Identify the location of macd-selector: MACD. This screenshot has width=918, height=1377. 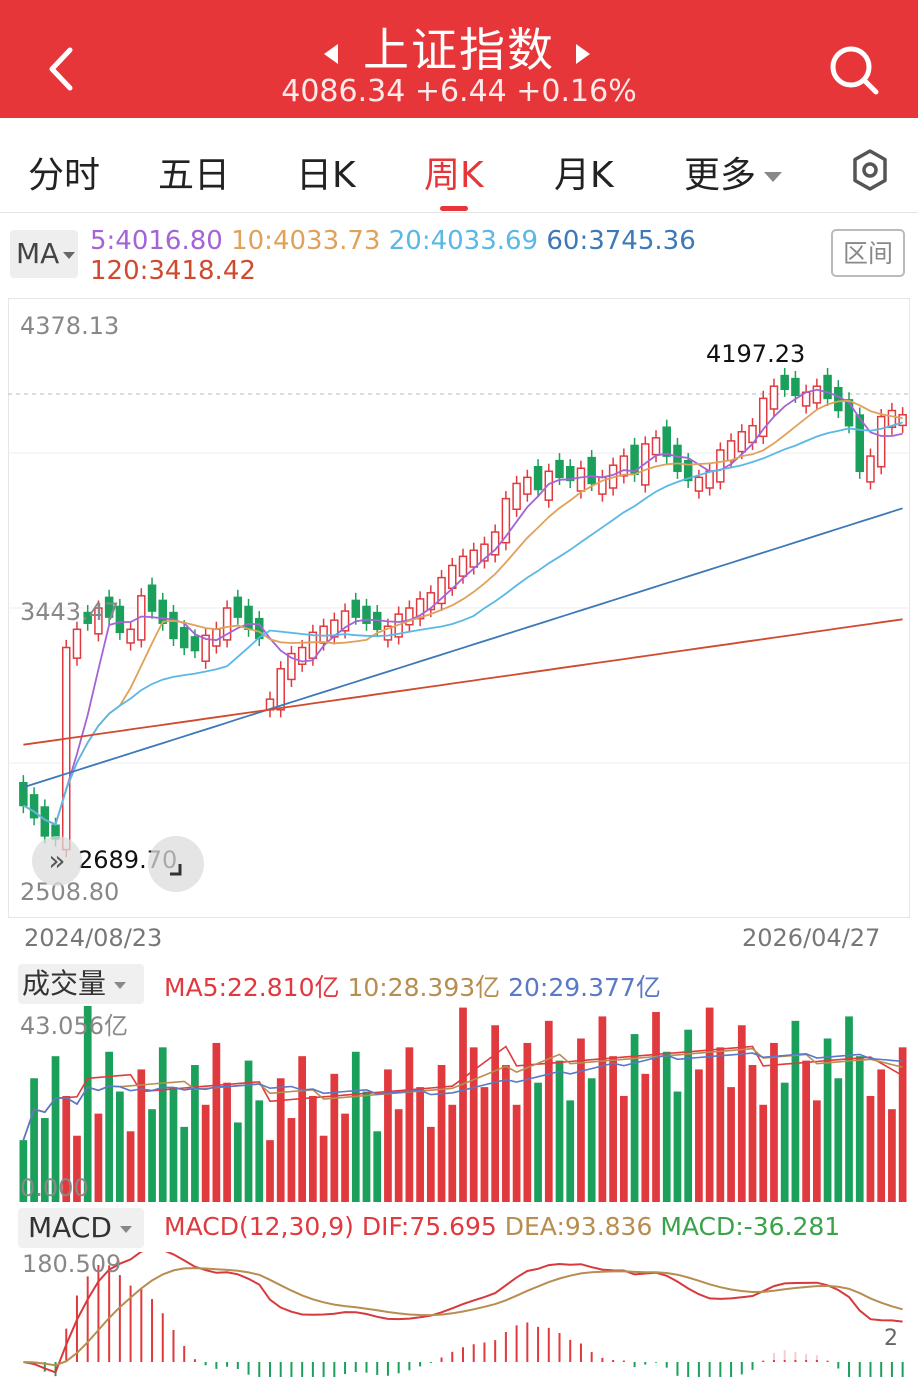
(81, 1228).